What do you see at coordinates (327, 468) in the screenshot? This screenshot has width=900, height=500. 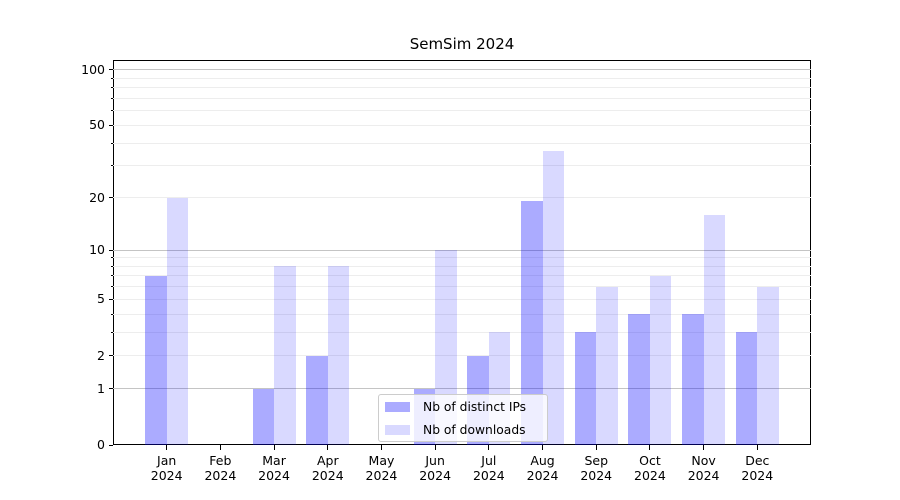 I see `x-axis-tick-label: Apr 2024` at bounding box center [327, 468].